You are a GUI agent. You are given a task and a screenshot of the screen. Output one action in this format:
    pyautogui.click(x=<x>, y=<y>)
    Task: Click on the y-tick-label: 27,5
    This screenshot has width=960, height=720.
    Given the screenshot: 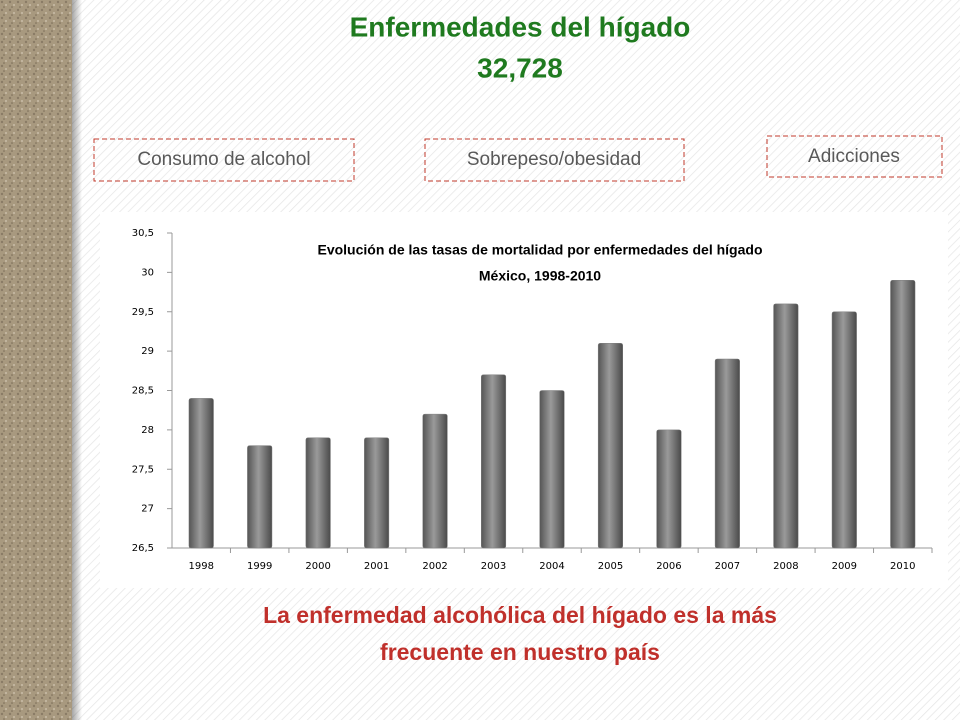 What is the action you would take?
    pyautogui.click(x=143, y=469)
    